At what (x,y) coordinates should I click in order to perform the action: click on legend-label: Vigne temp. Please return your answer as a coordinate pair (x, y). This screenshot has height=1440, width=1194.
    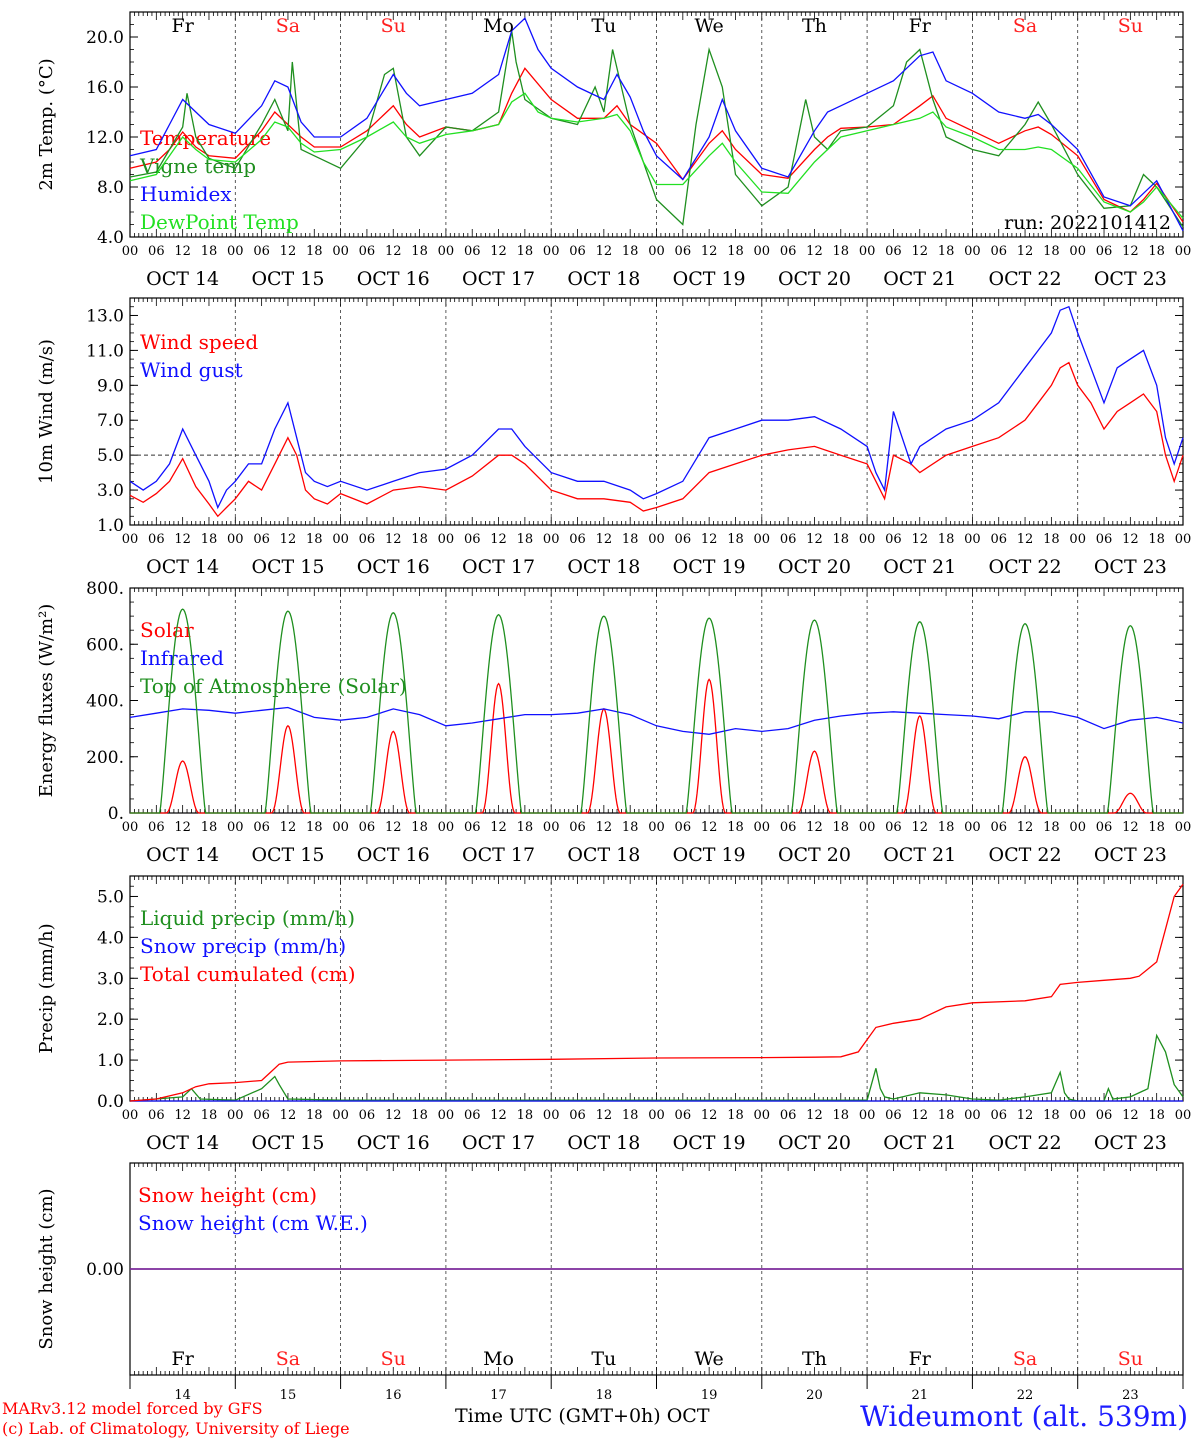
    Looking at the image, I should click on (197, 166).